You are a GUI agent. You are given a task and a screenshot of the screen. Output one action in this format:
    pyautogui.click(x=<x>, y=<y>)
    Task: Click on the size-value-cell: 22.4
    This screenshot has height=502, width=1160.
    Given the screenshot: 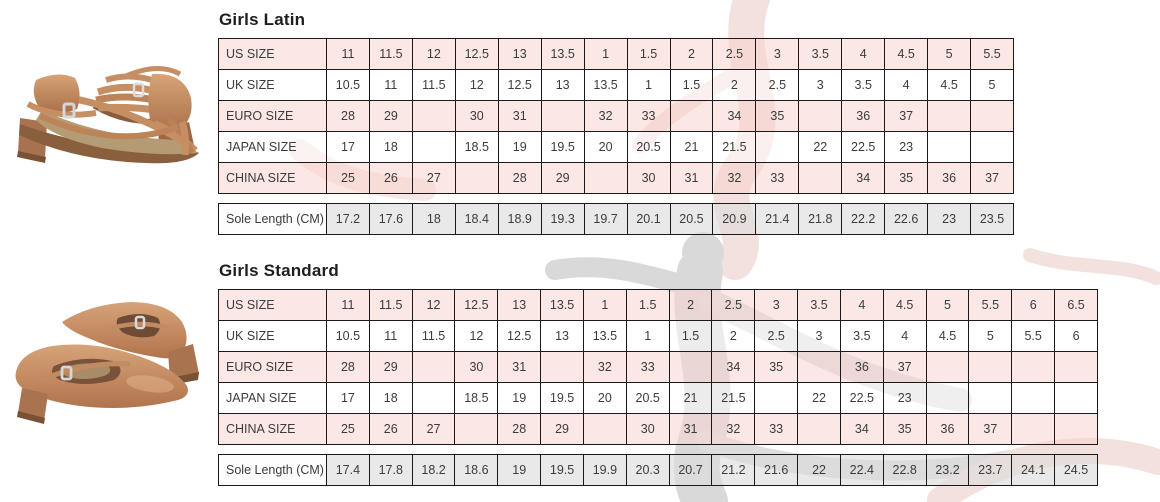 What is the action you would take?
    pyautogui.click(x=861, y=470)
    